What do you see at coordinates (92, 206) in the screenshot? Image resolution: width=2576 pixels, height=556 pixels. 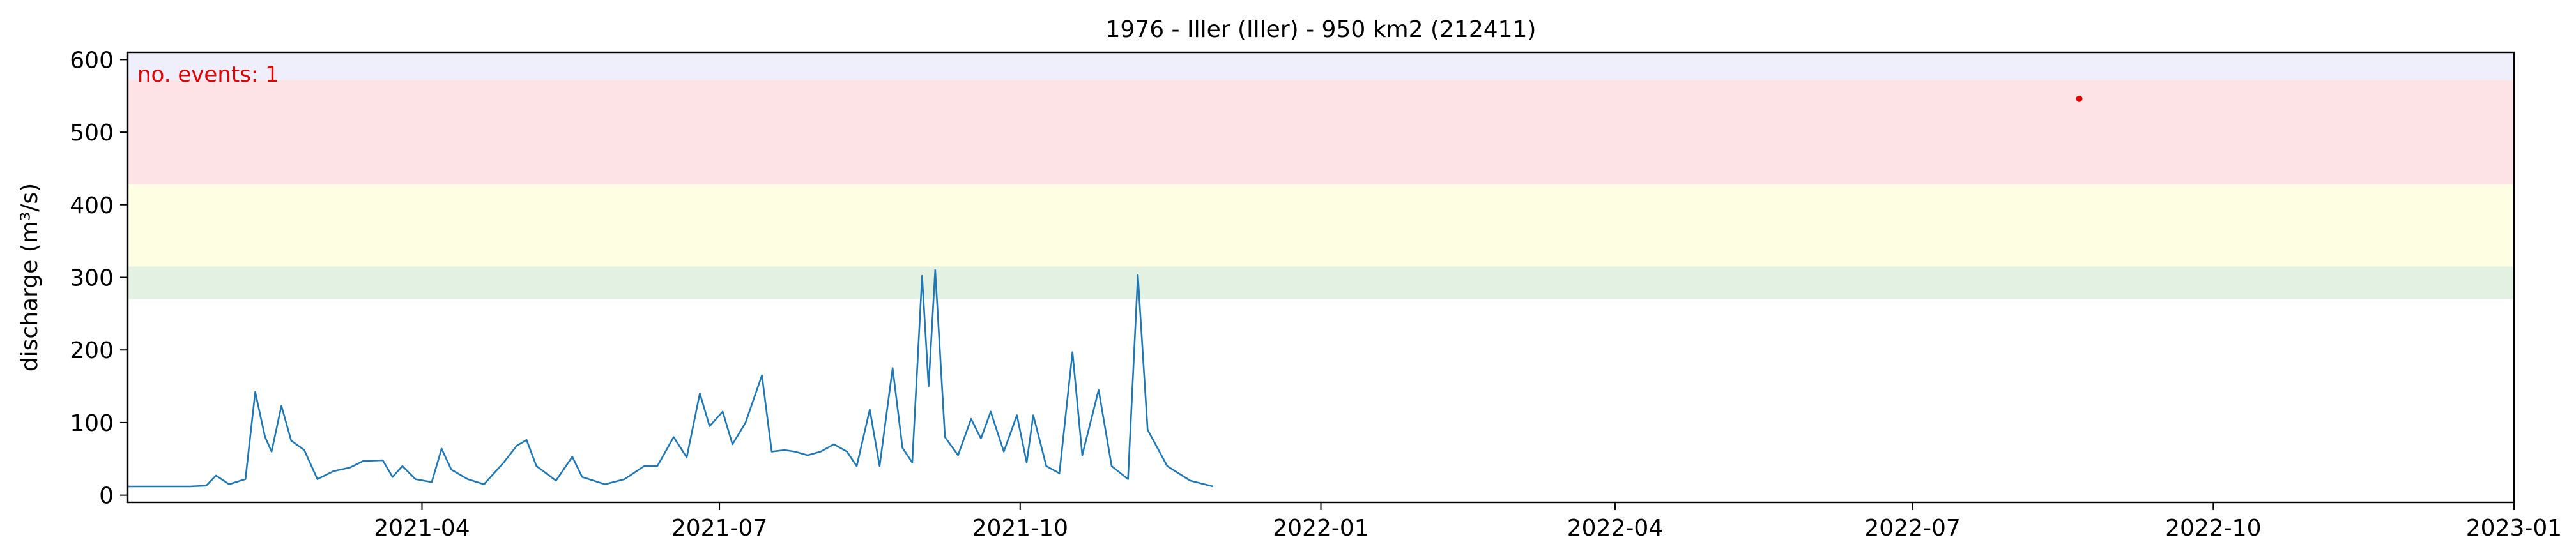 I see `y-tick-label: 400` at bounding box center [92, 206].